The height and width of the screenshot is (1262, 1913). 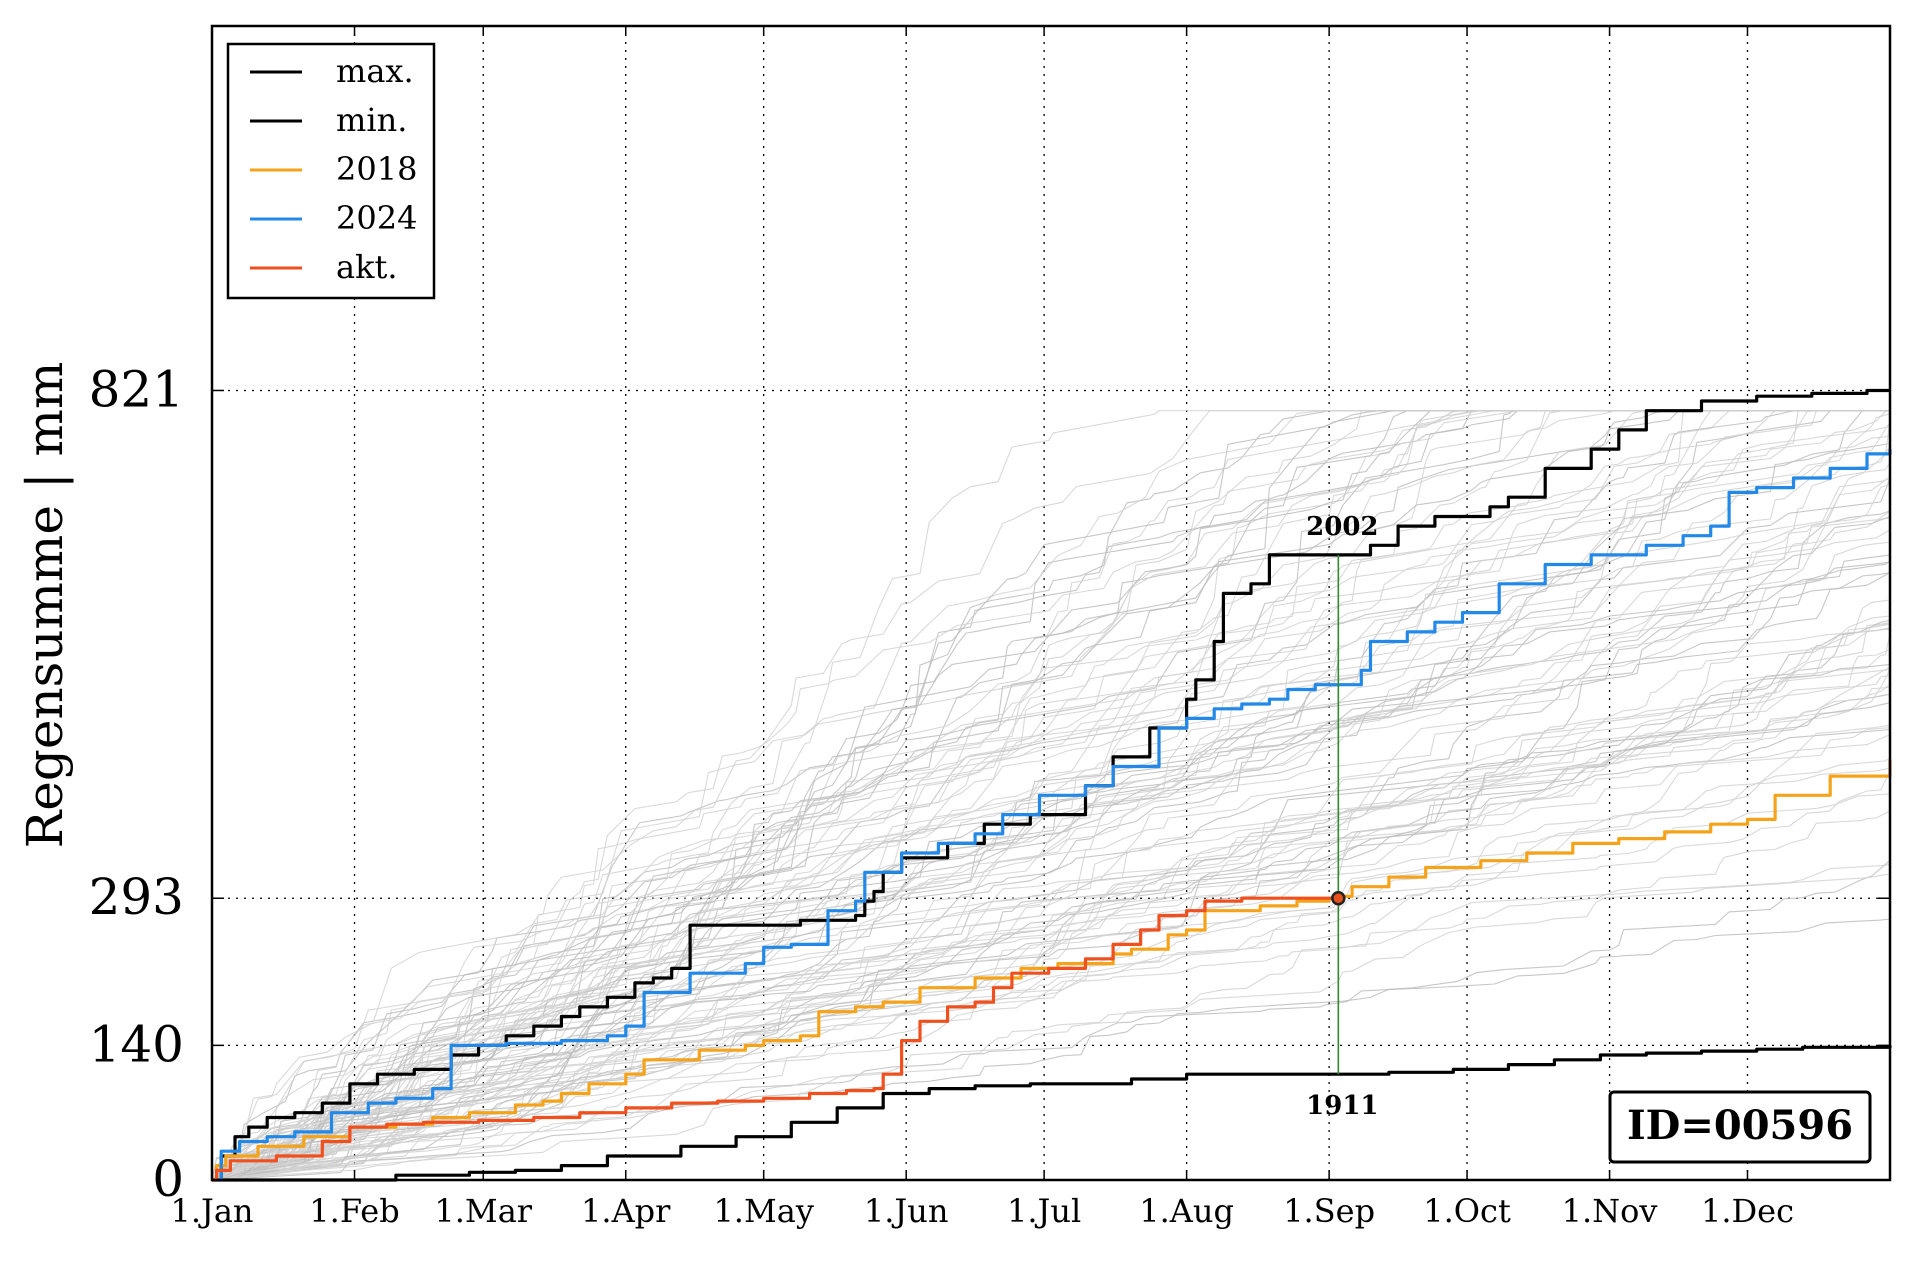 I want to click on y-tick-label: 0, so click(x=168, y=1179).